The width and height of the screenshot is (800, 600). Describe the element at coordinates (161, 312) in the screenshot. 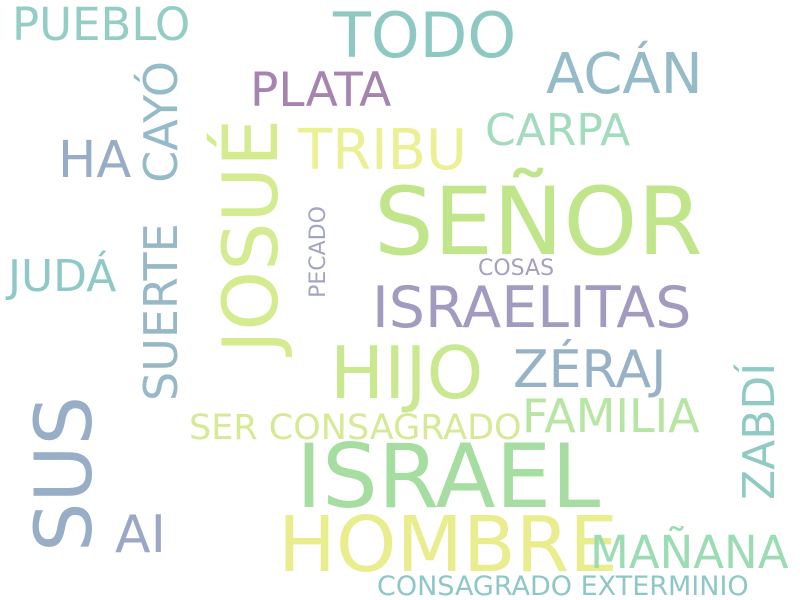

I see `word-suerte: SUERTE` at that location.